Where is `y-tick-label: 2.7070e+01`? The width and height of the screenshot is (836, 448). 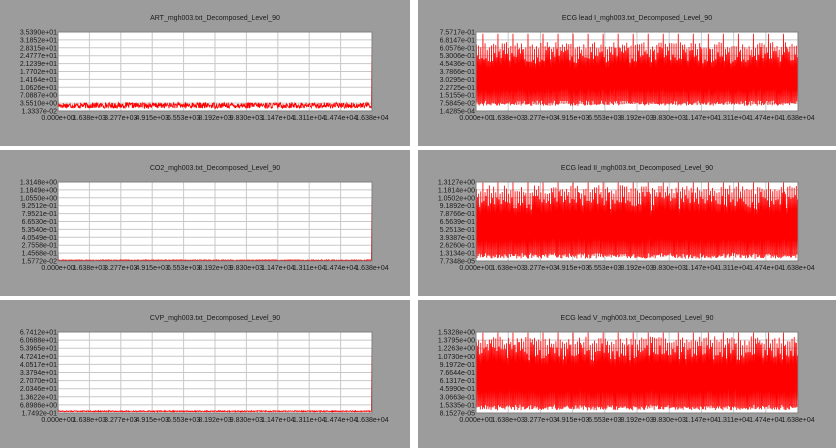 y-tick-label: 2.7070e+01 is located at coordinates (38, 381).